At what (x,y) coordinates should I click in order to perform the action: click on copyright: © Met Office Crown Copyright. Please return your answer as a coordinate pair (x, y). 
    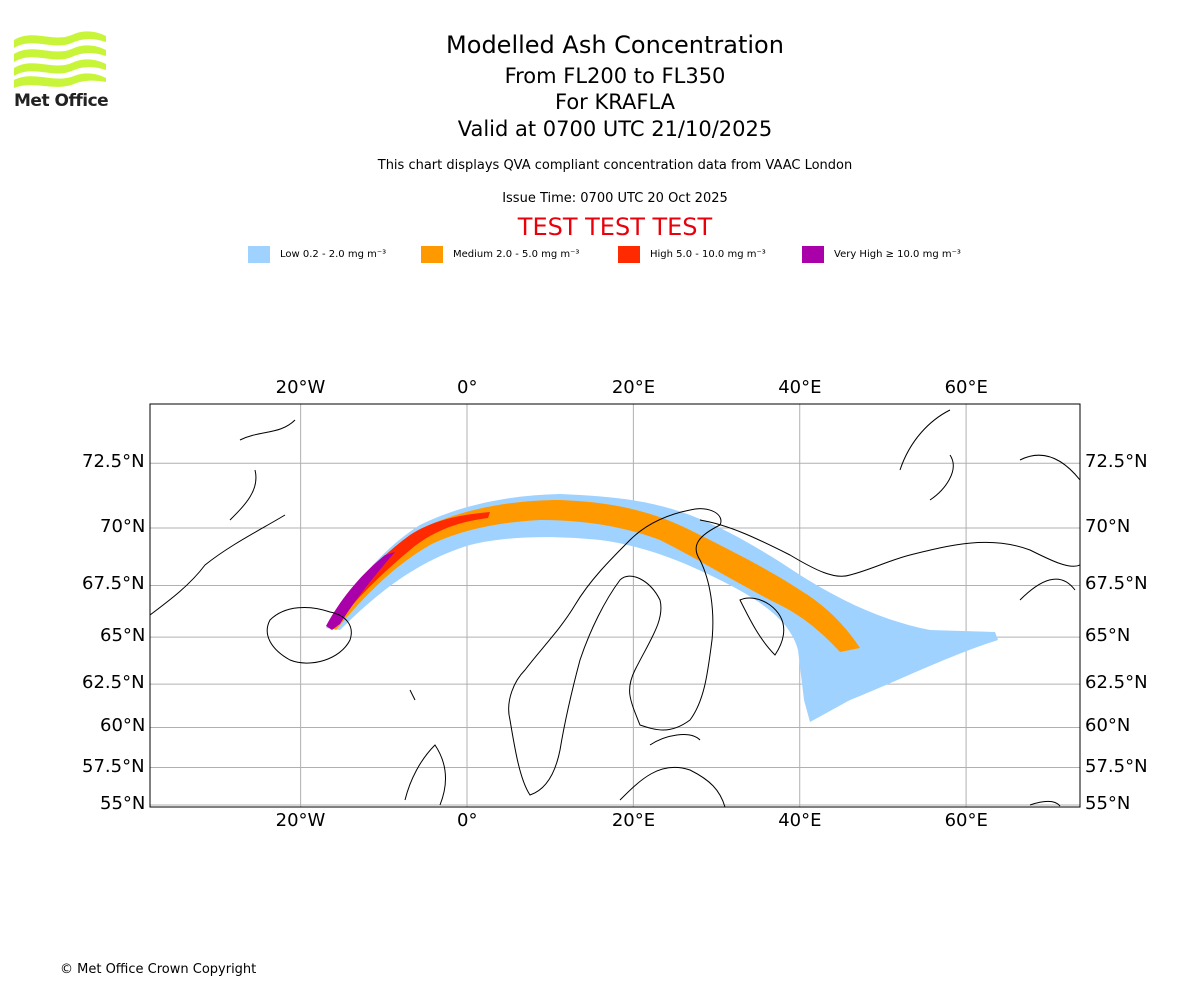
    Looking at the image, I should click on (158, 969).